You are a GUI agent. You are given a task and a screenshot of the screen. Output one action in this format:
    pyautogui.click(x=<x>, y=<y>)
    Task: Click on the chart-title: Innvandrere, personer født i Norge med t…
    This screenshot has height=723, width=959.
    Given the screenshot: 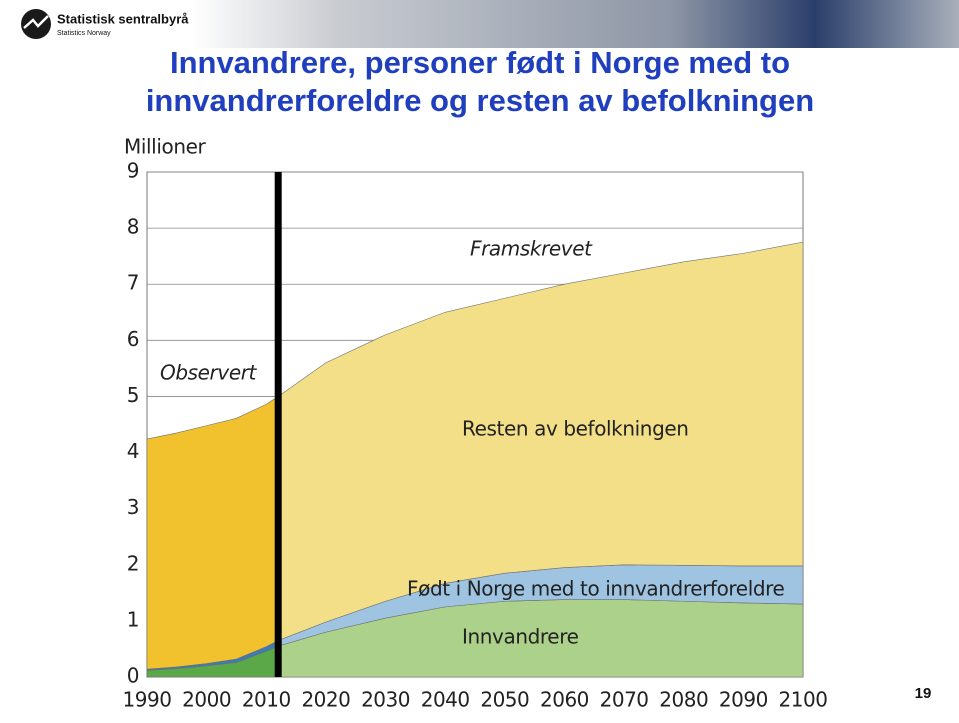 What is the action you would take?
    pyautogui.click(x=480, y=81)
    